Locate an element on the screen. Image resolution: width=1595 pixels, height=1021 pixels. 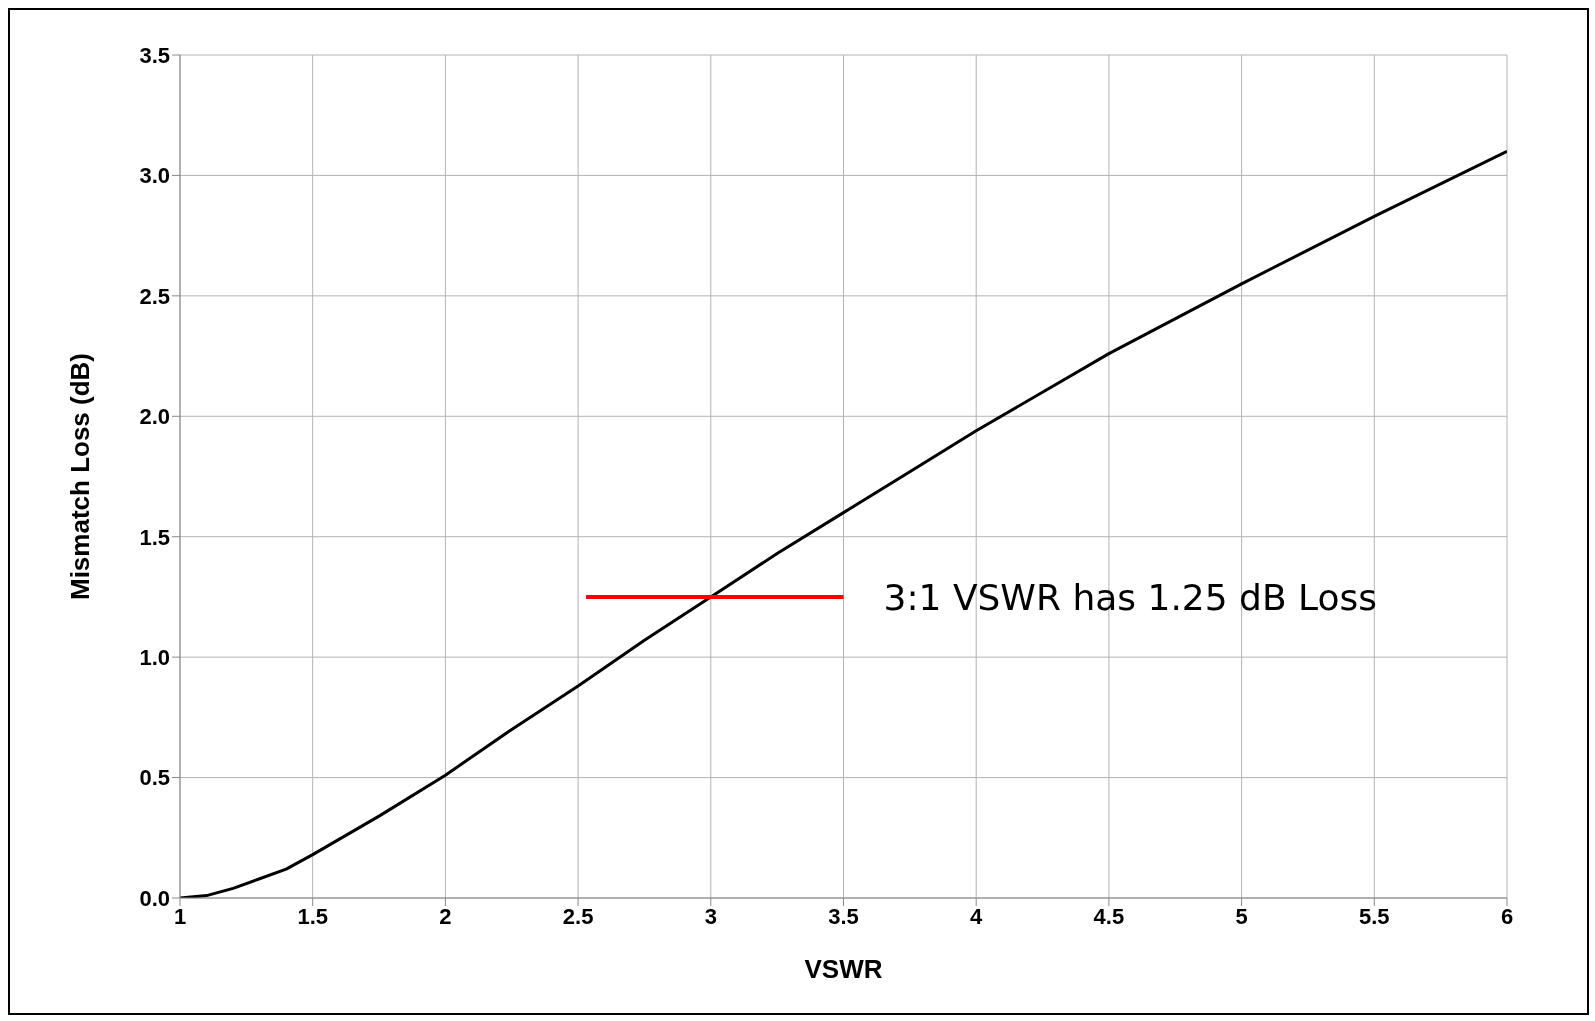
x-tick-label: 3 is located at coordinates (710, 916).